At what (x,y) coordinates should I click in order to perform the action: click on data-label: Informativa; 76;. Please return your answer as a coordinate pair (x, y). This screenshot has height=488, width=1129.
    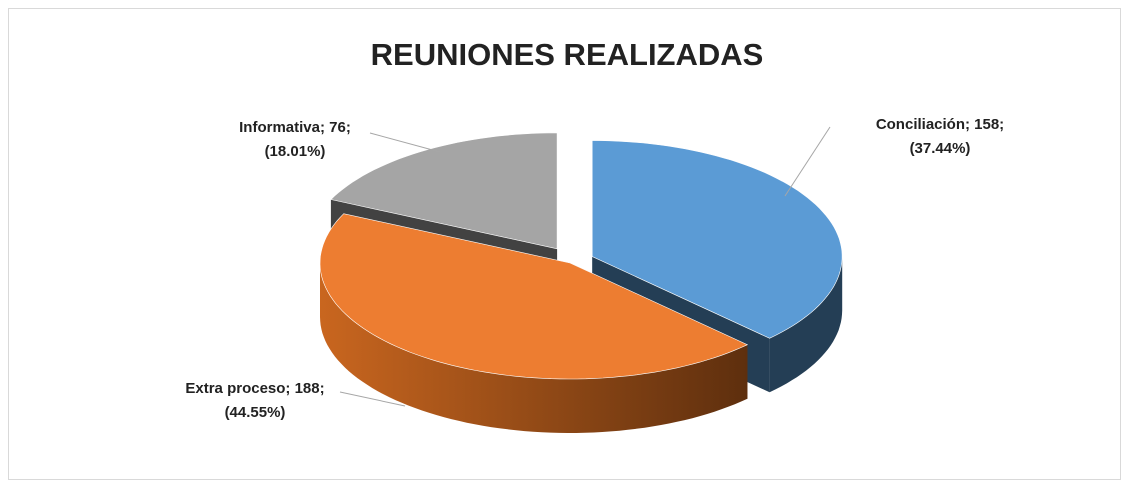
    Looking at the image, I should click on (295, 127).